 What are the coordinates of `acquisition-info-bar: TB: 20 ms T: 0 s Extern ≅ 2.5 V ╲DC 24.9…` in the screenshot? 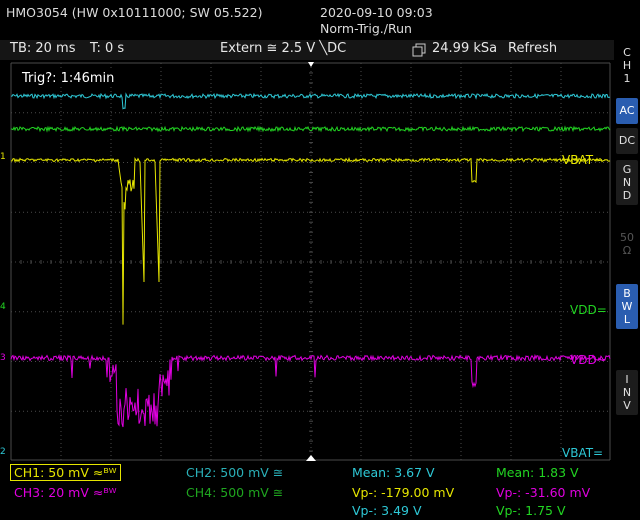 It's located at (307, 50).